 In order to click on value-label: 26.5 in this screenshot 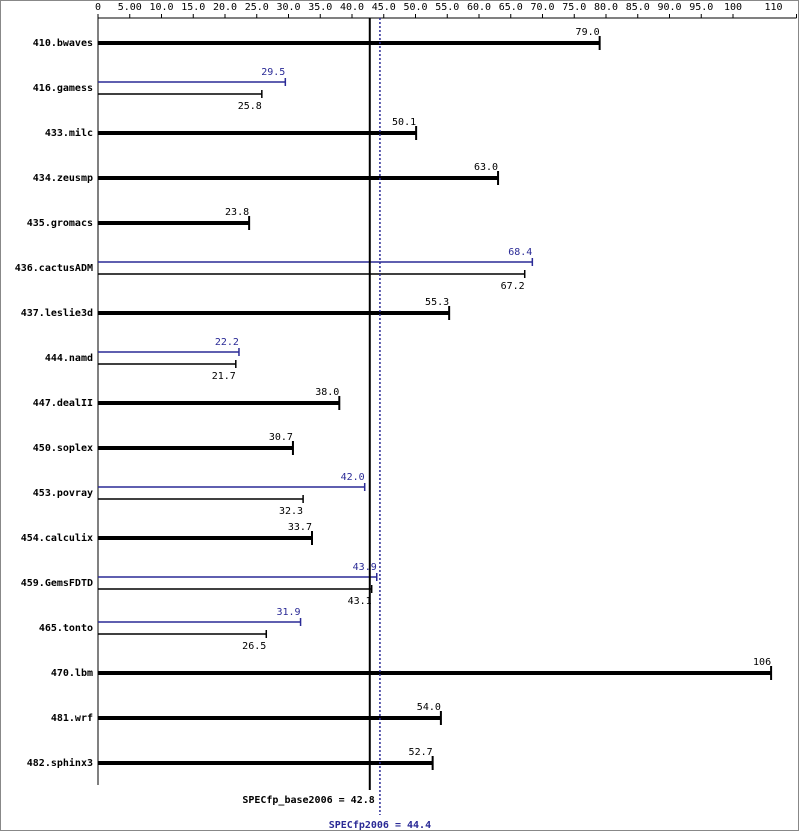, I will do `click(254, 646)`.